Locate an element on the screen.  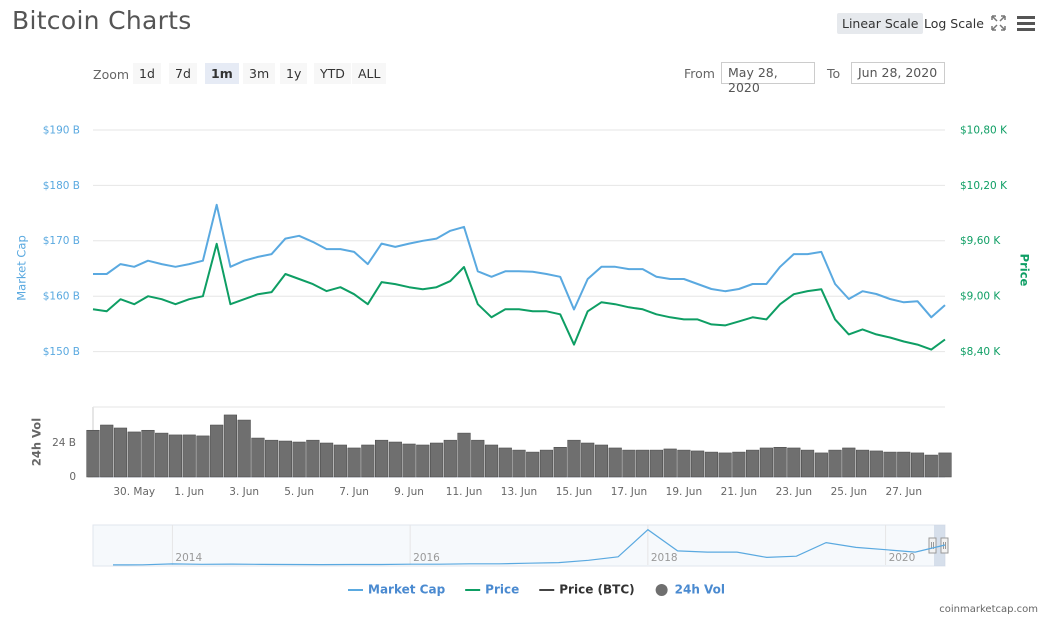
toolbar-icons is located at coordinates (1015, 23).